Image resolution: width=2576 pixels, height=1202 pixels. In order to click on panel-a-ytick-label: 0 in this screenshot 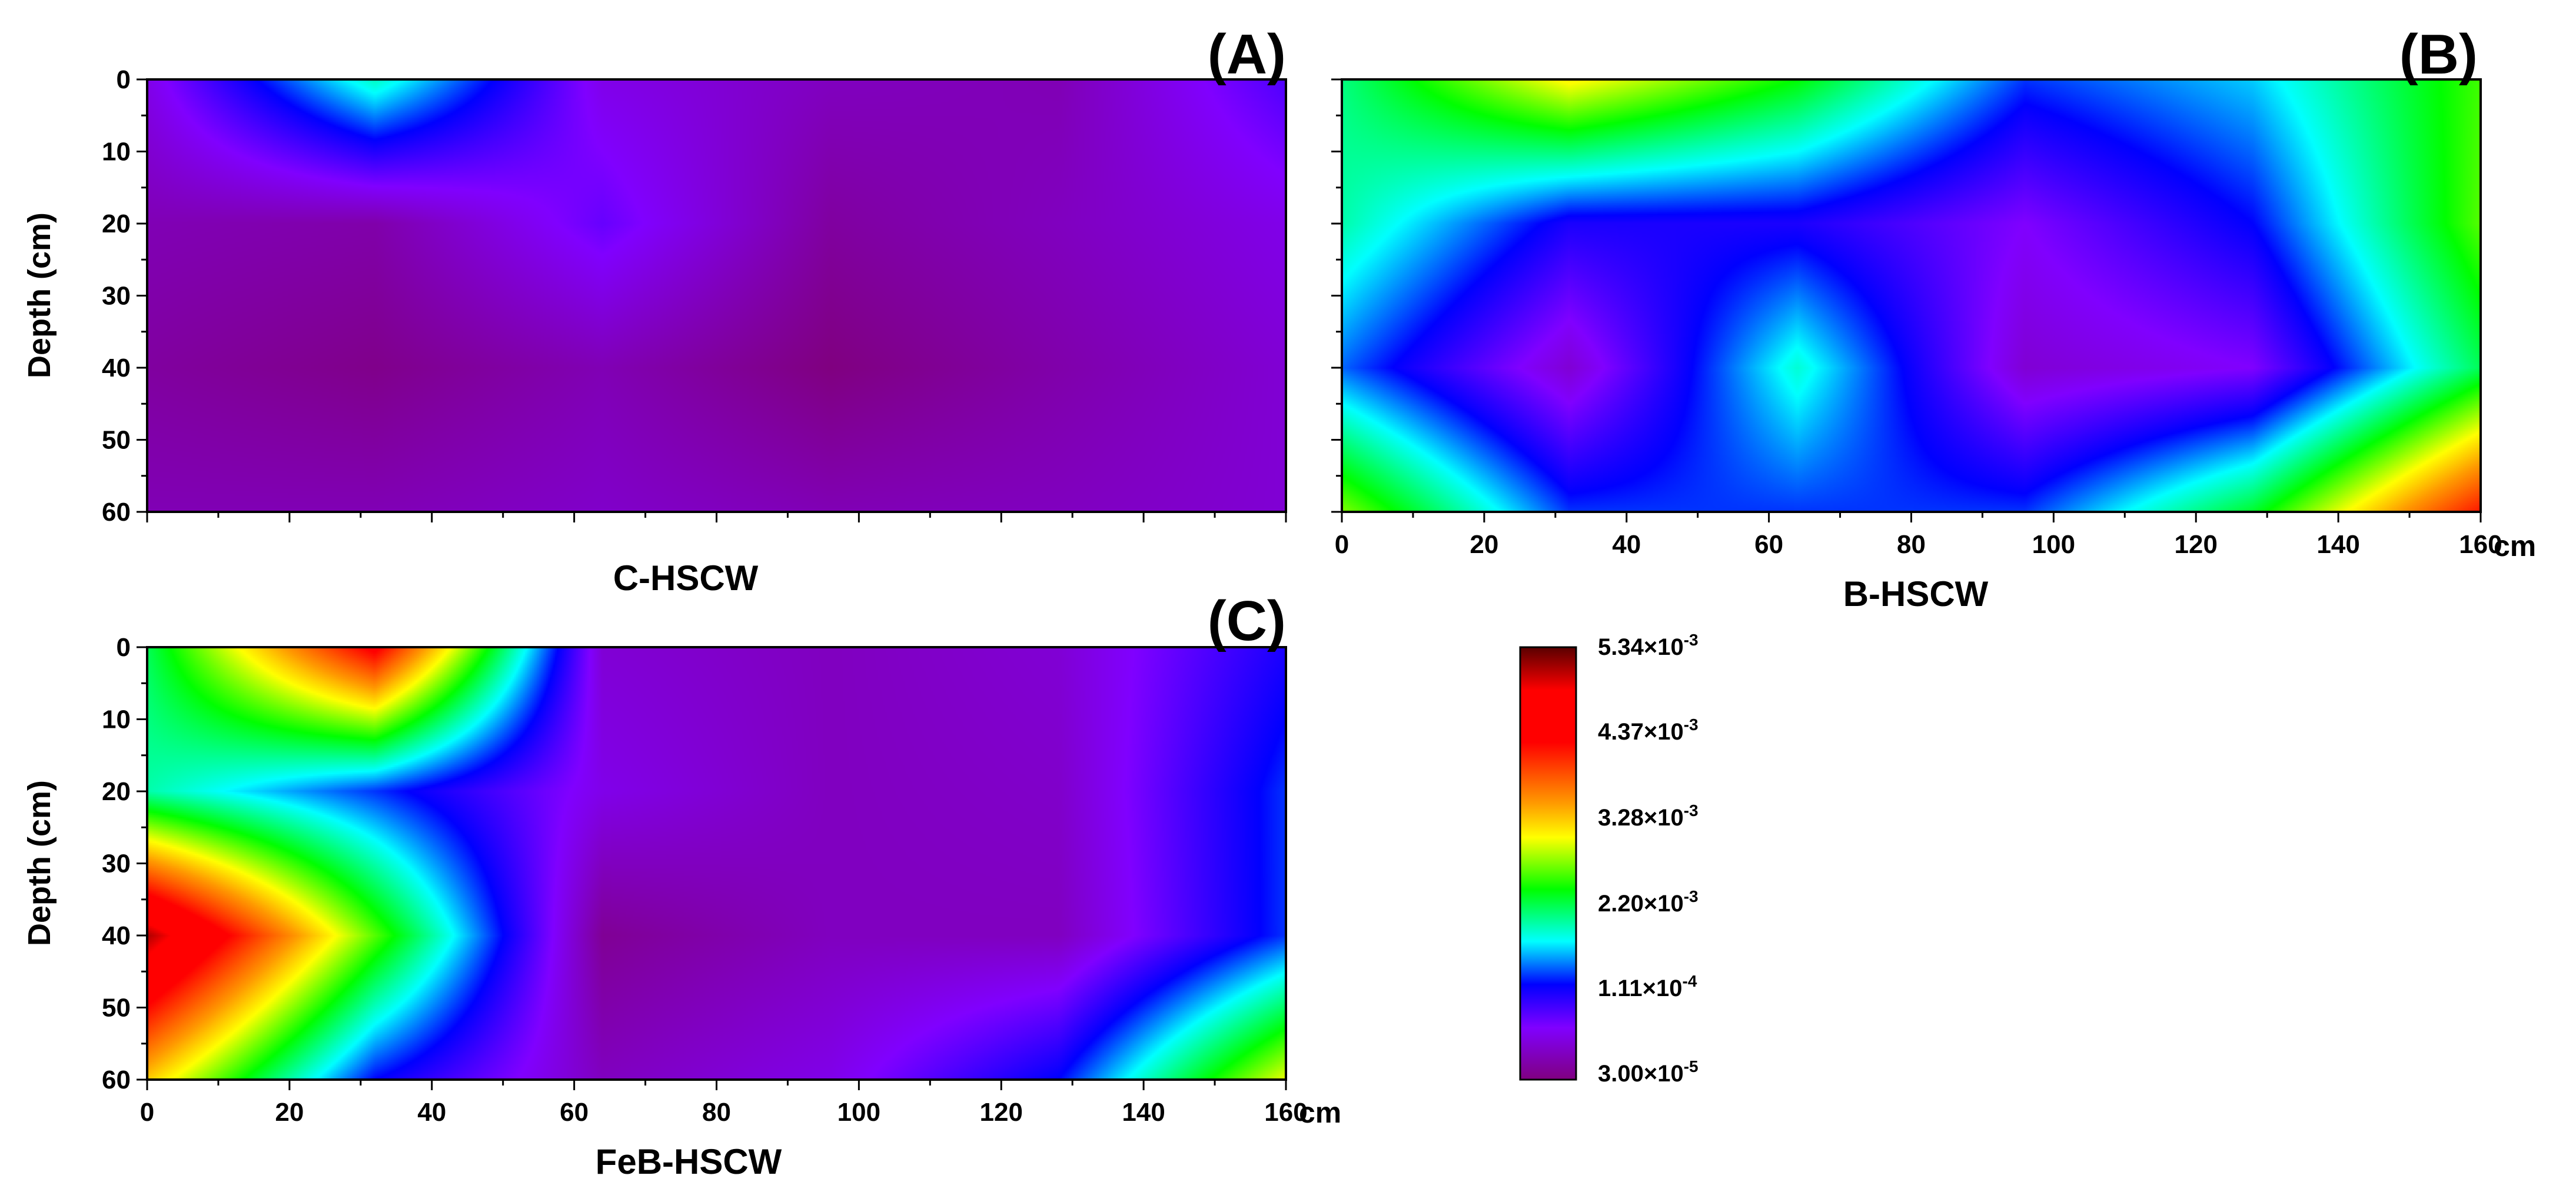, I will do `click(124, 79)`.